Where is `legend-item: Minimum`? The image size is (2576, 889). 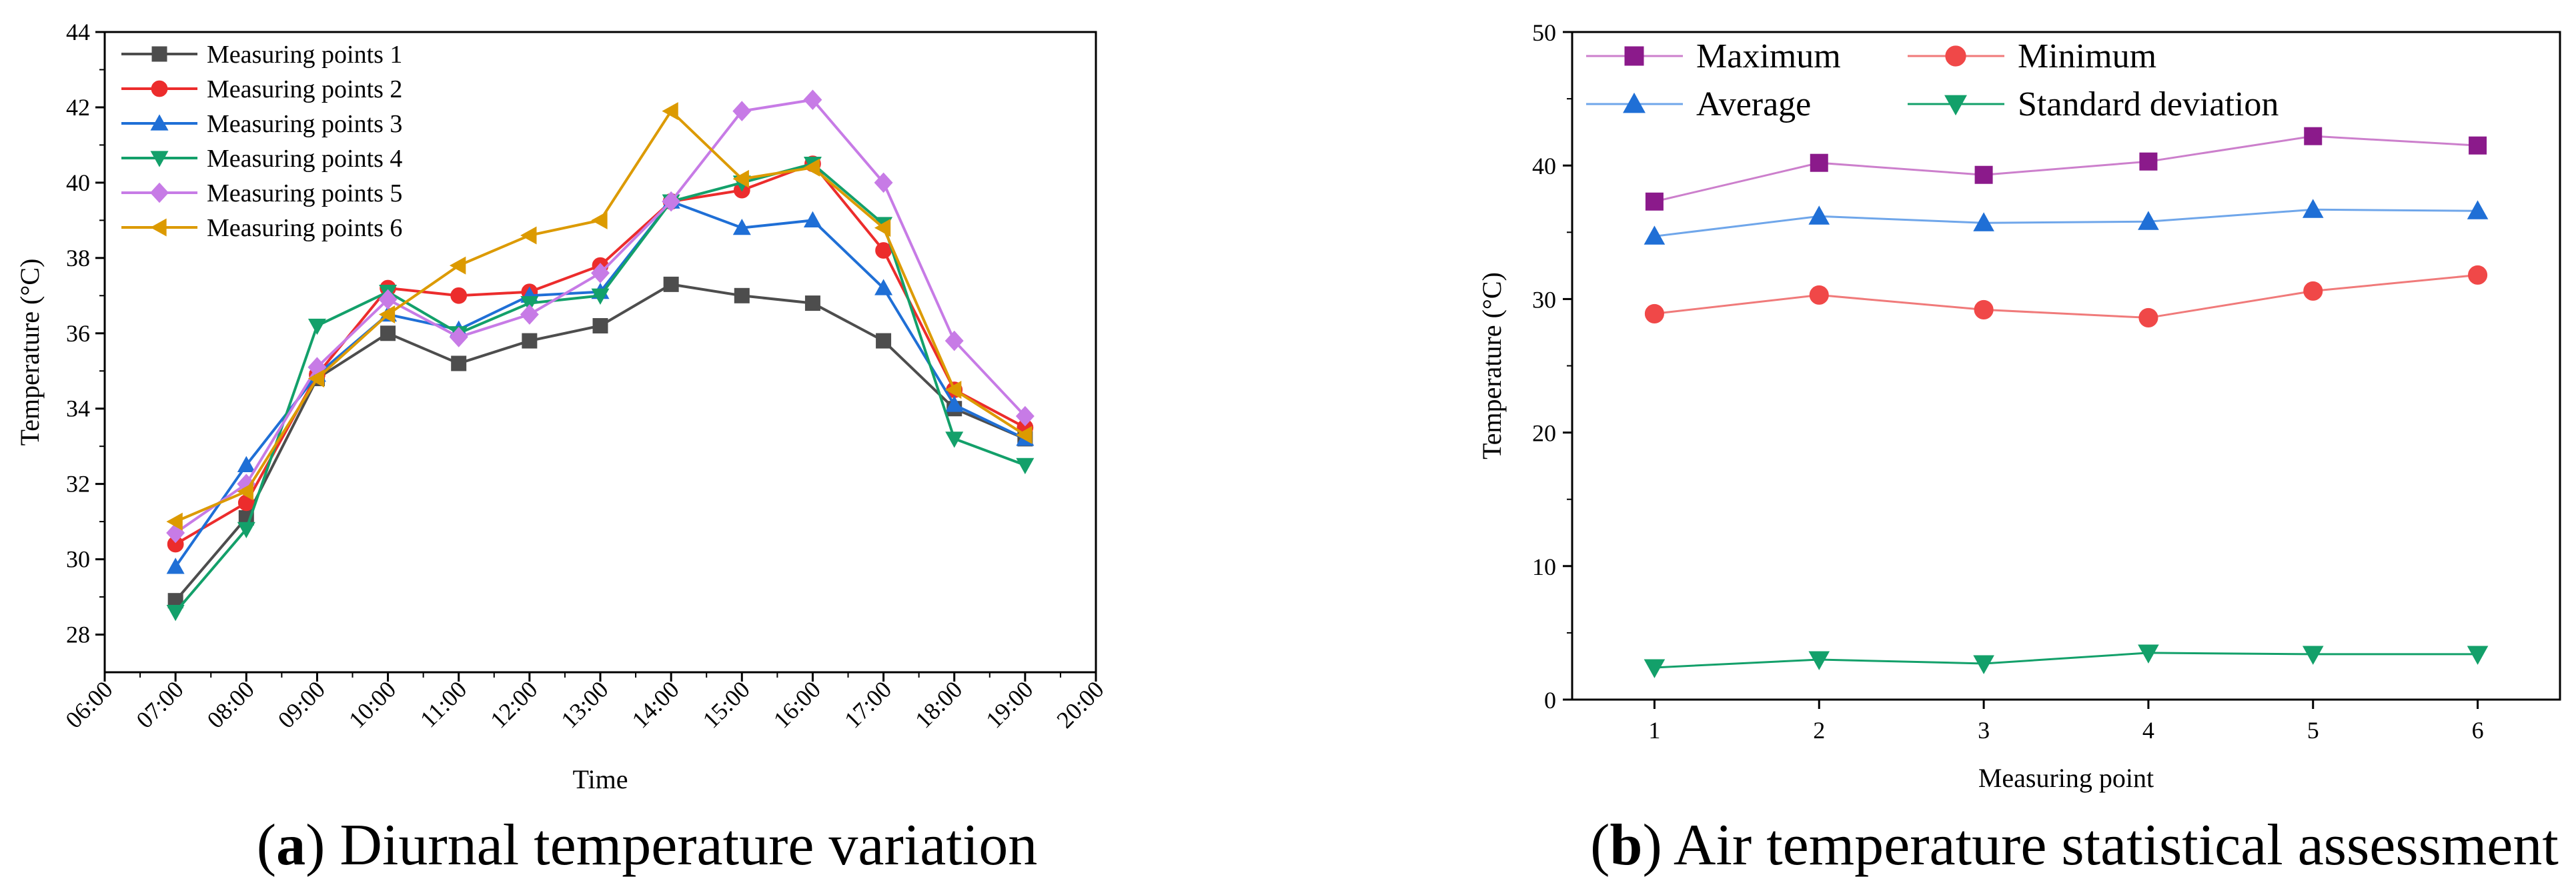 legend-item: Minimum is located at coordinates (2032, 56).